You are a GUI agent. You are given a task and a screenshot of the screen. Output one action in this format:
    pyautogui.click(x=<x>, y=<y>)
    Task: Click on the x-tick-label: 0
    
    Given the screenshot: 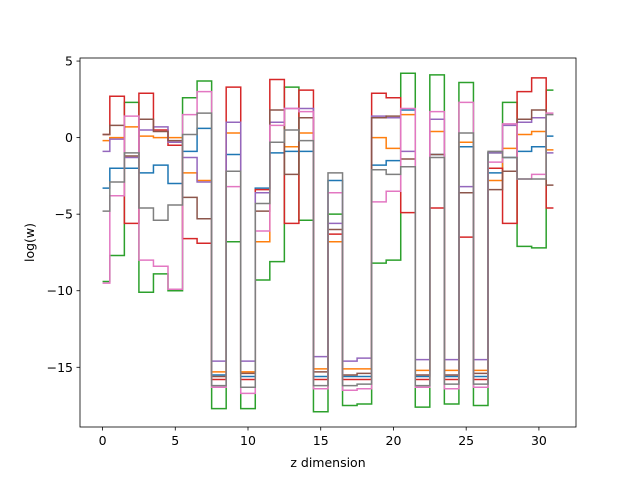 What is the action you would take?
    pyautogui.click(x=103, y=440)
    